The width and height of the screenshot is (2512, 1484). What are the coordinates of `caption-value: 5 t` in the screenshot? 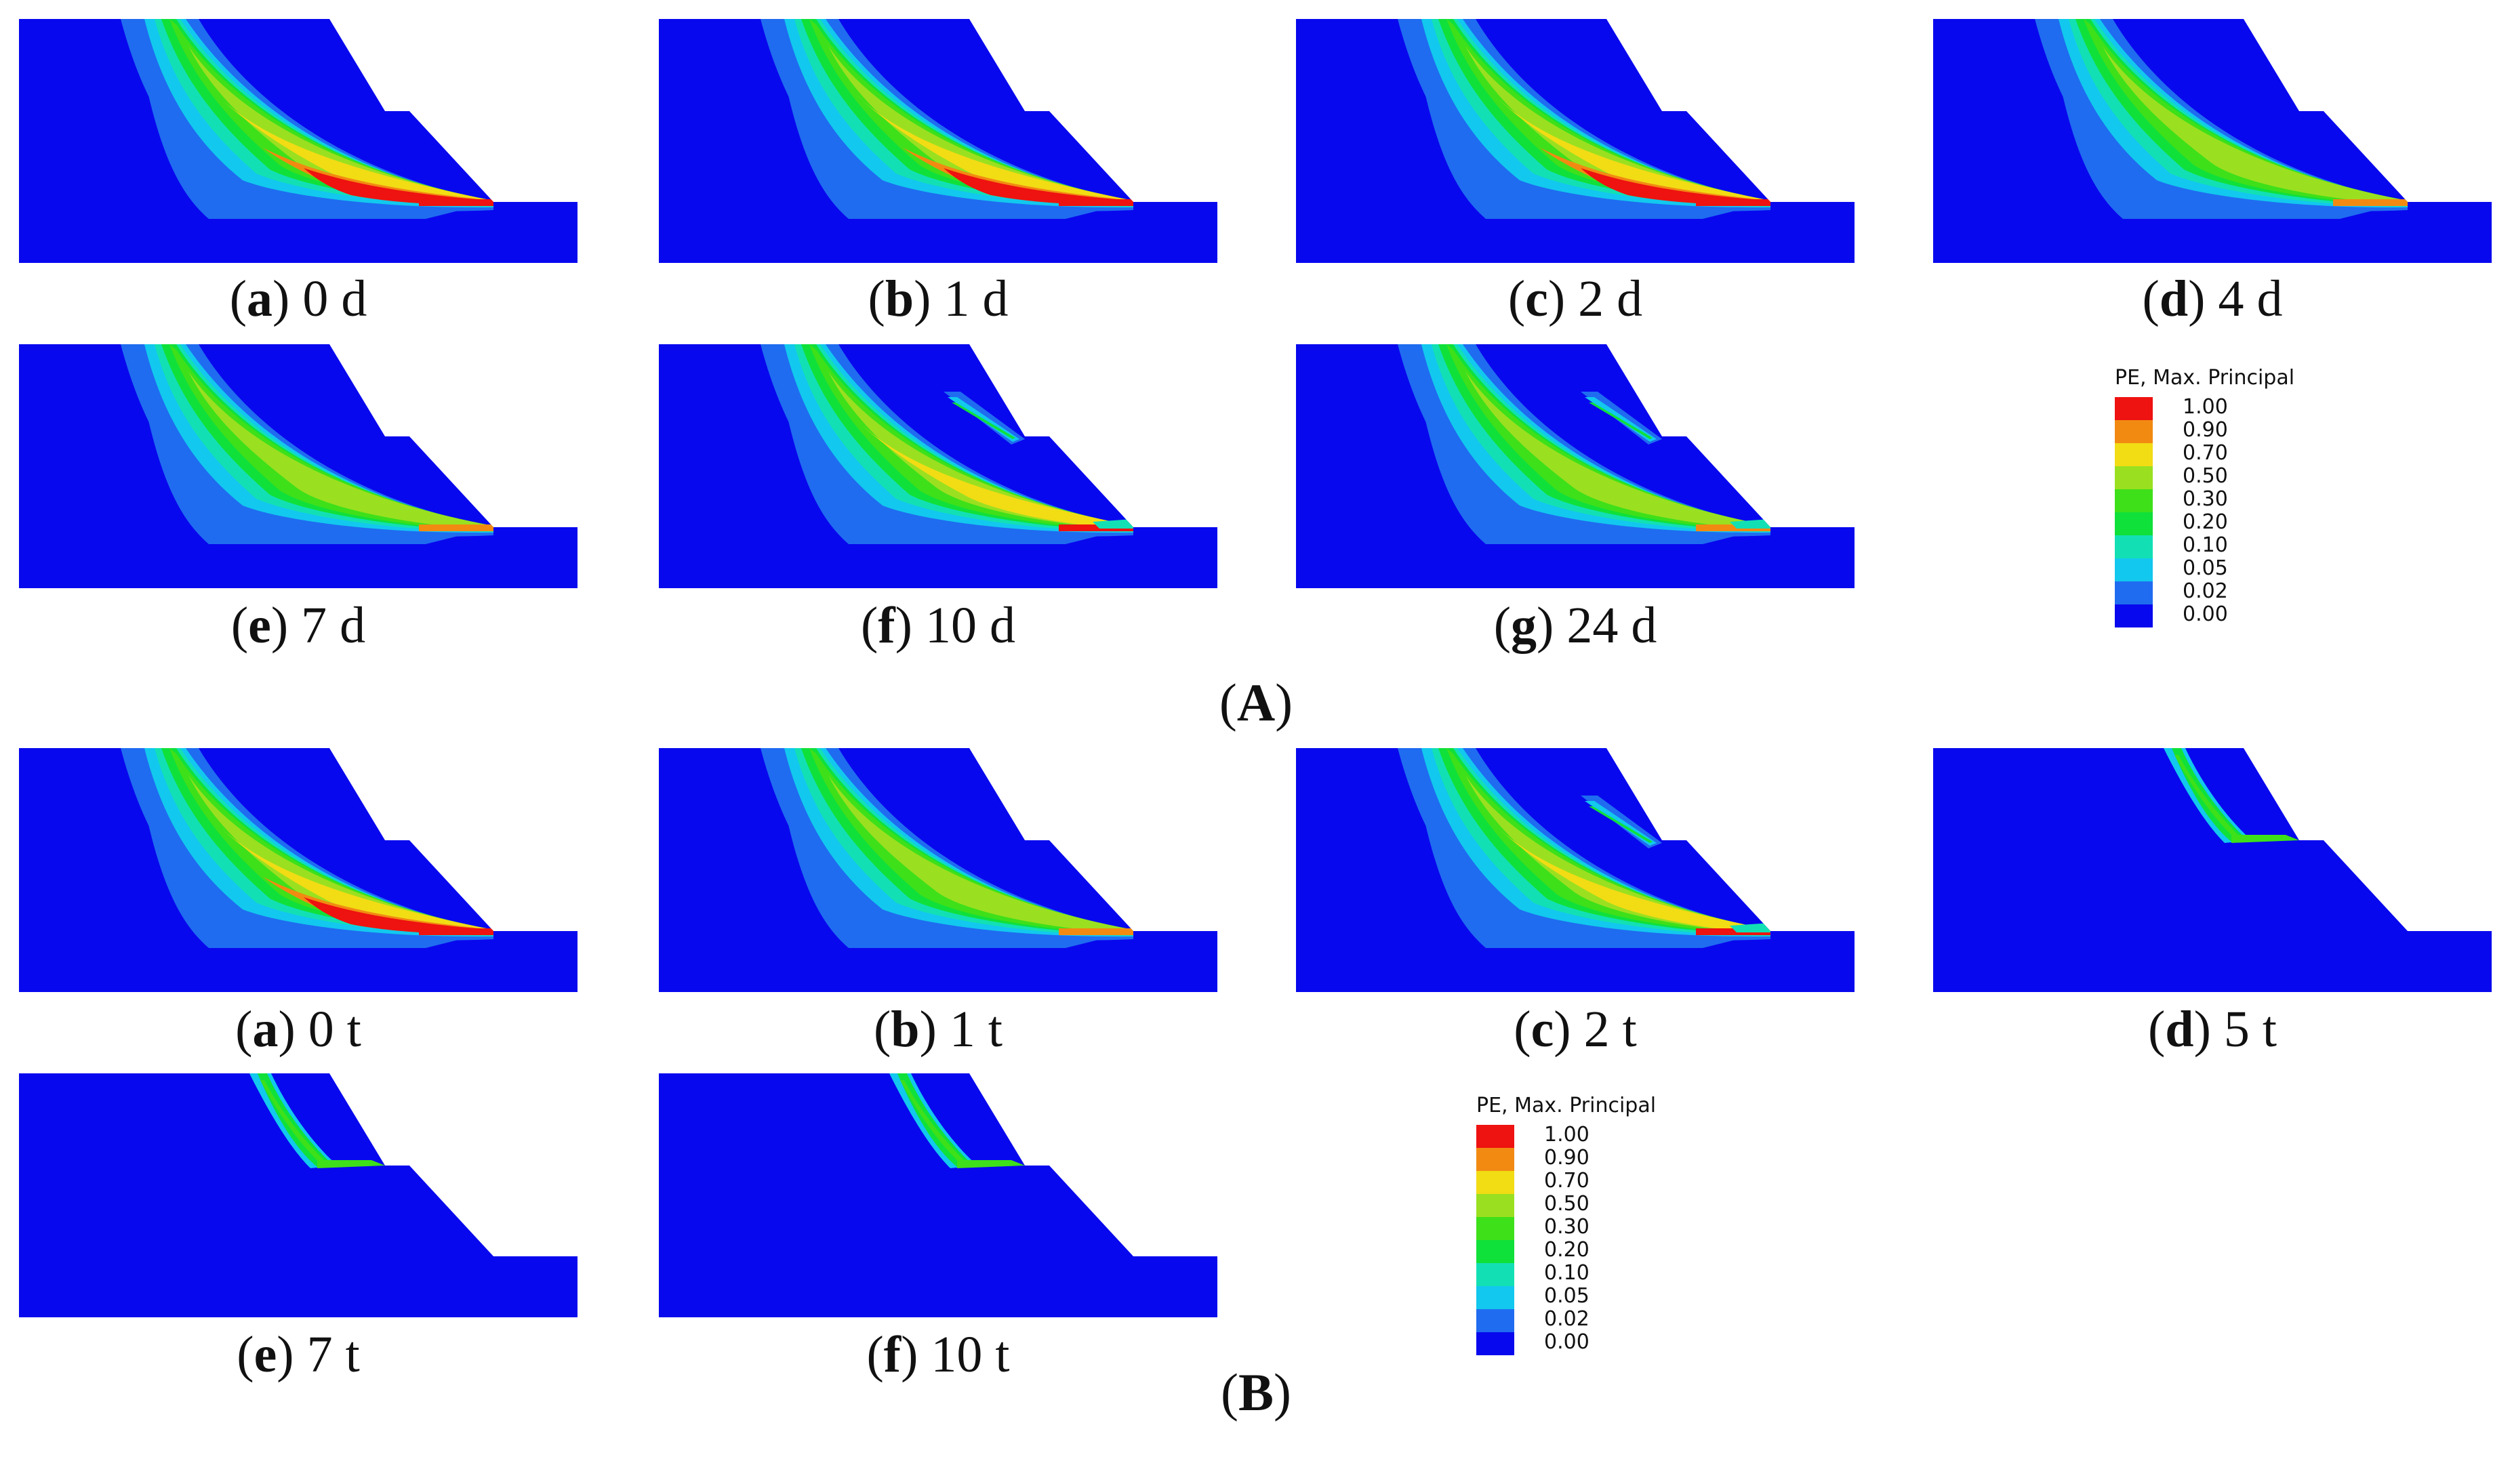 It's located at (2250, 1029).